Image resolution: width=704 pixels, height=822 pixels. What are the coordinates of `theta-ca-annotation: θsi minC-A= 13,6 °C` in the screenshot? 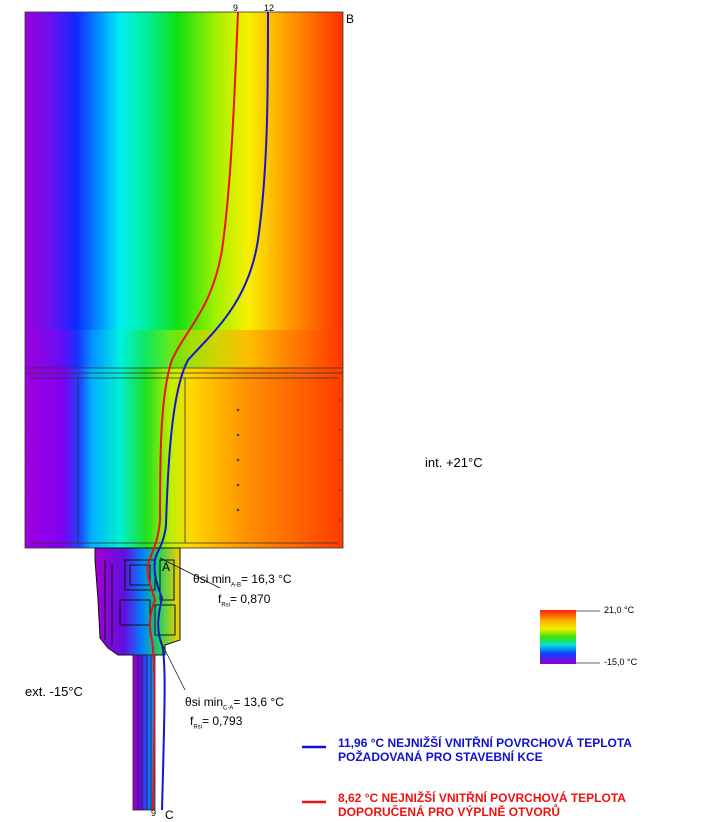 It's located at (234, 703).